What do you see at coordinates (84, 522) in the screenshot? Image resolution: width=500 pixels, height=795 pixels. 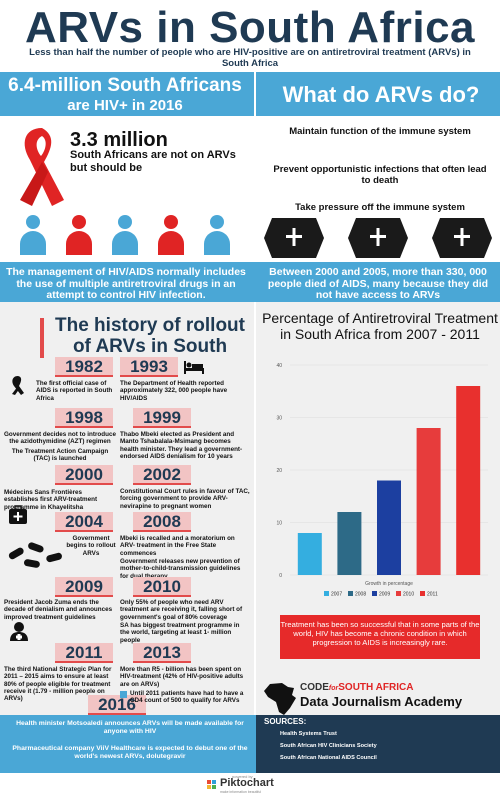 I see `year-label: 2004` at bounding box center [84, 522].